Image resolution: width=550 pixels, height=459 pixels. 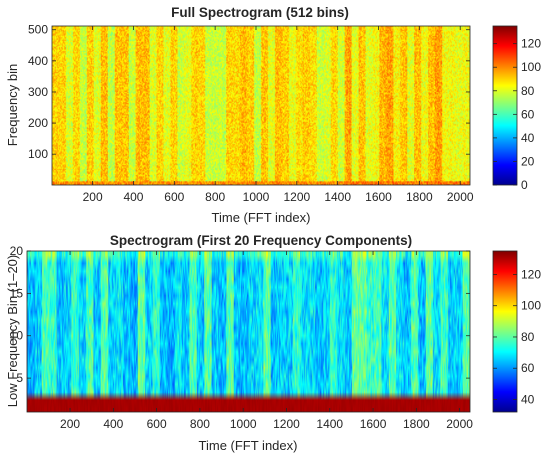 I want to click on tick-label: 10, so click(x=17, y=336).